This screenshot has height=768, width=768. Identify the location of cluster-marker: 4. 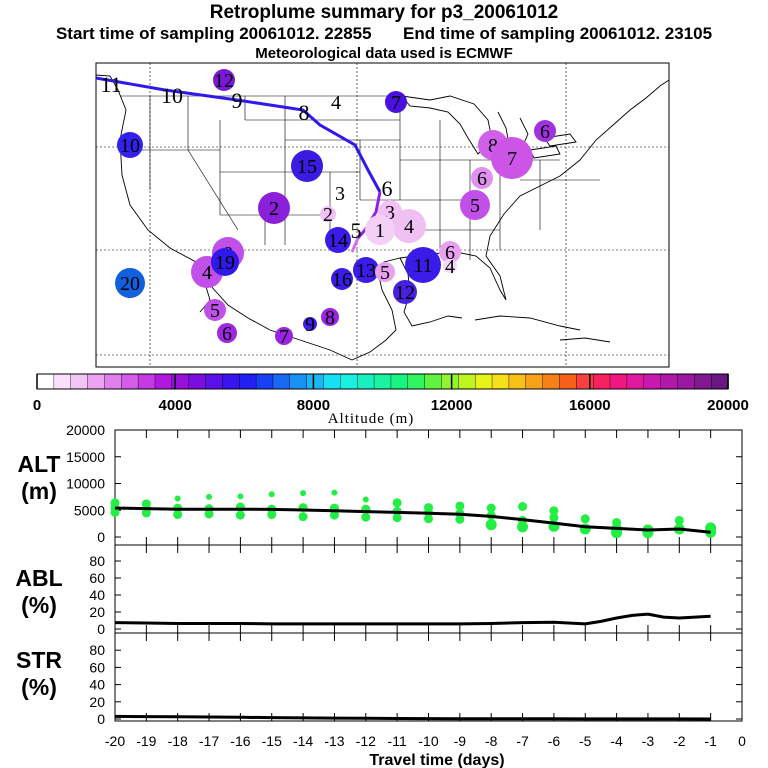
(450, 267).